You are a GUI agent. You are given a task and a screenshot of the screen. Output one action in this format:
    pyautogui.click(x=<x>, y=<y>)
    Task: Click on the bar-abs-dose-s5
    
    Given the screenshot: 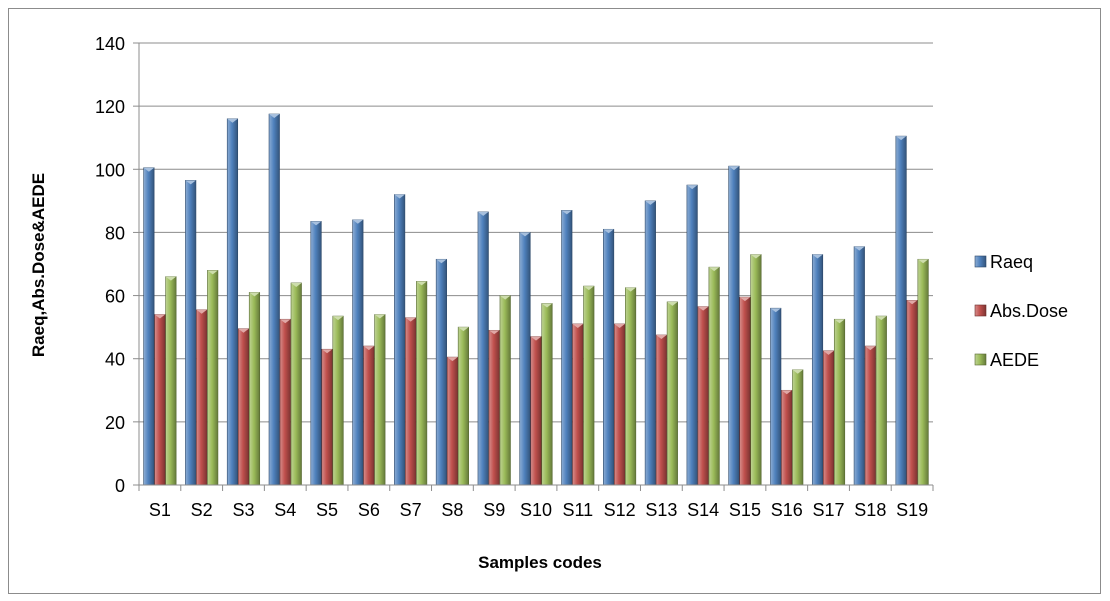 What is the action you would take?
    pyautogui.click(x=327, y=417)
    